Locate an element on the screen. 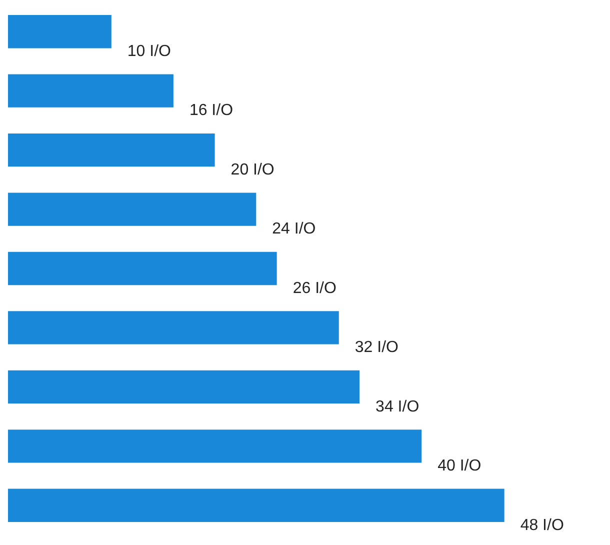  data-label: 10 I/O is located at coordinates (149, 51).